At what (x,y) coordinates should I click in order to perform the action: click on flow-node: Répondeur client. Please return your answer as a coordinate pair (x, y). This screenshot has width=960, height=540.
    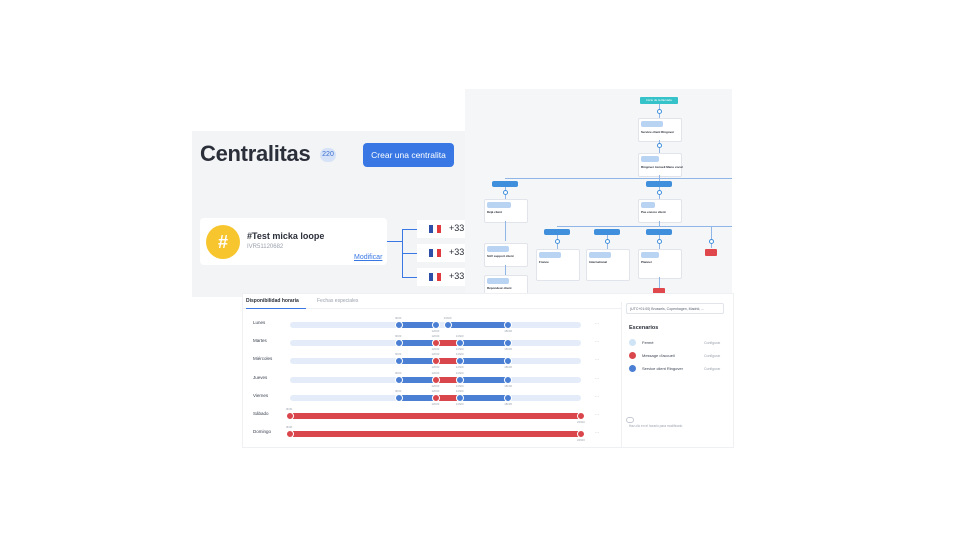
    Looking at the image, I should click on (506, 284).